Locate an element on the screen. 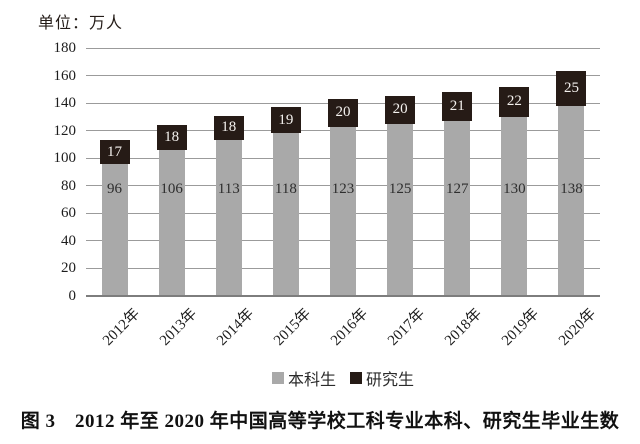 This screenshot has width=640, height=444. x-axis-label: 2019年 is located at coordinates (521, 327).